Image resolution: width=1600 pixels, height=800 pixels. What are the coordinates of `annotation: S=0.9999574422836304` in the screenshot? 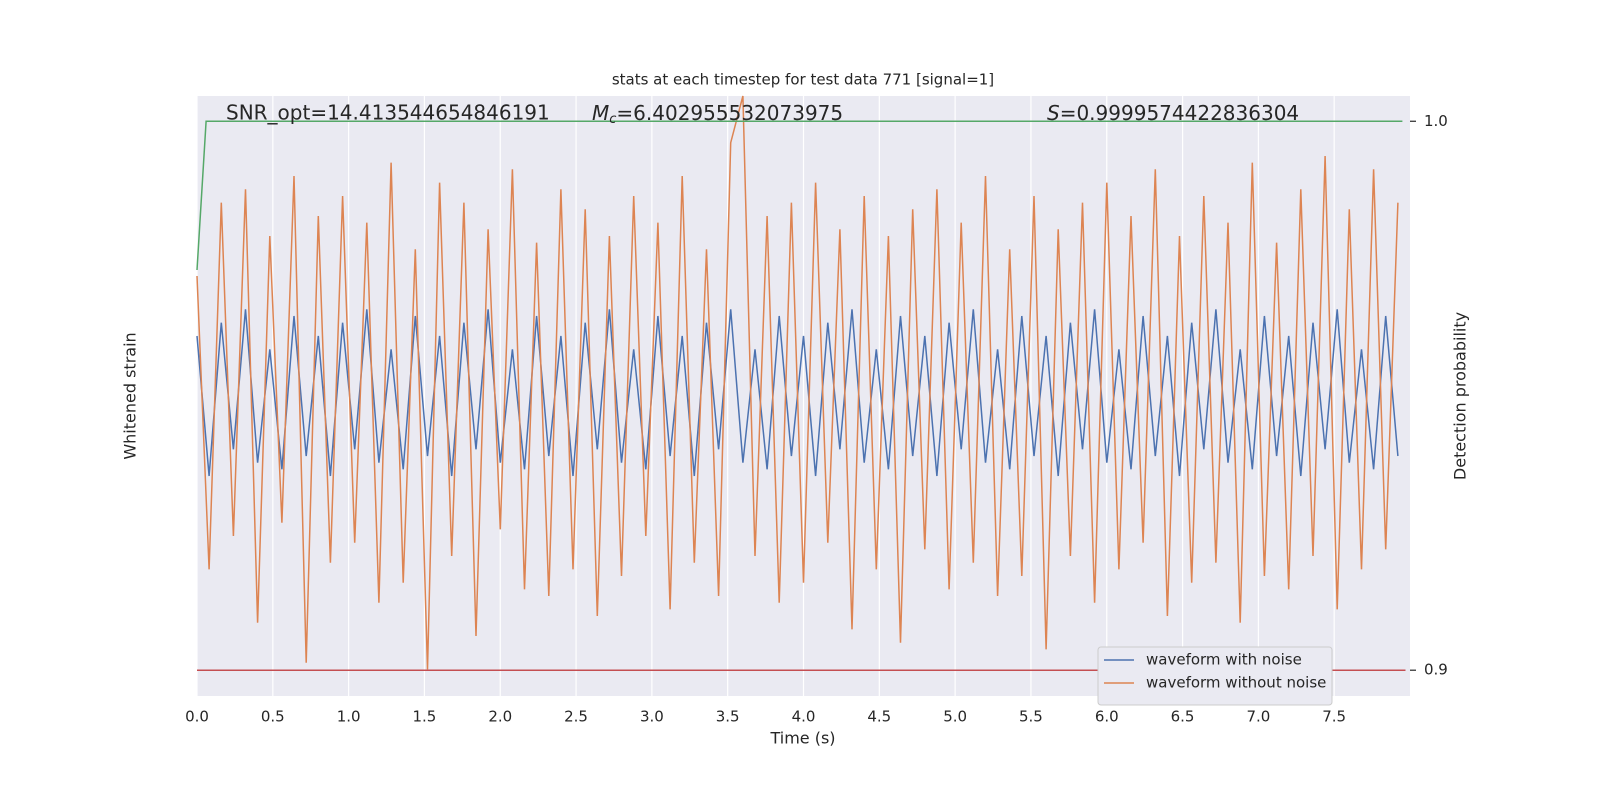 It's located at (1173, 113).